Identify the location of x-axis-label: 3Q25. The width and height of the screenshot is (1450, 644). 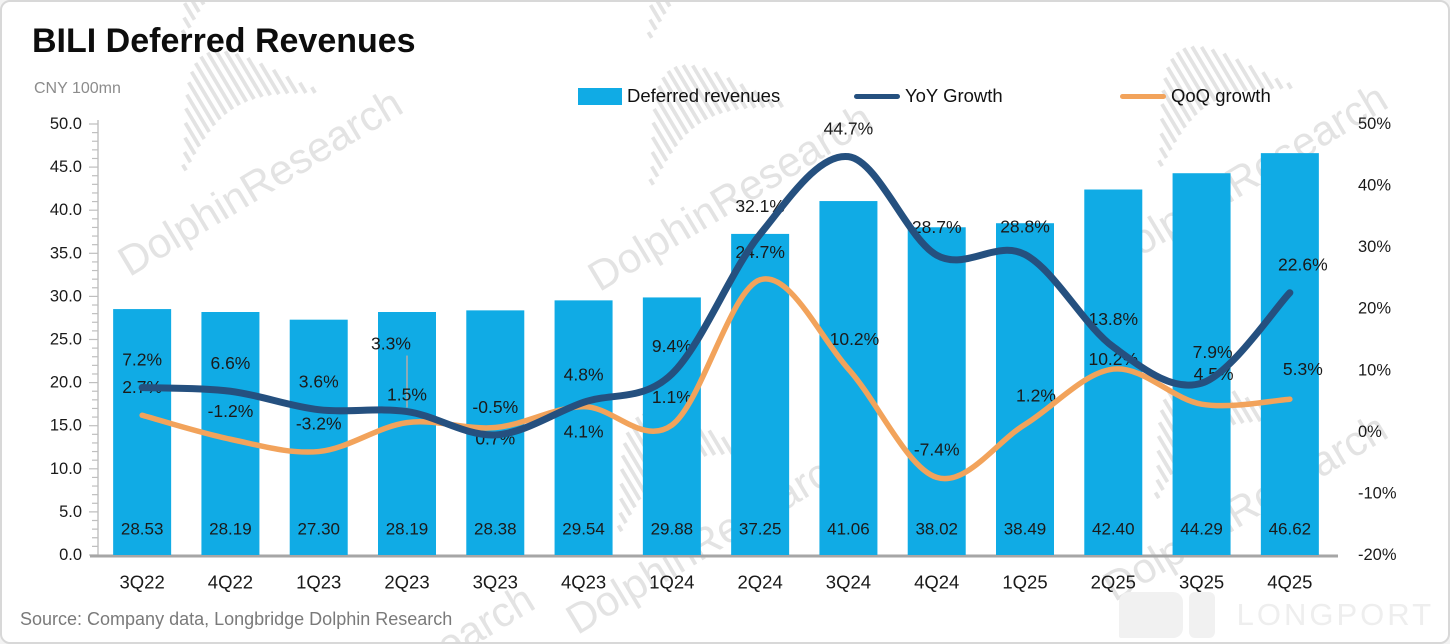
(1201, 582).